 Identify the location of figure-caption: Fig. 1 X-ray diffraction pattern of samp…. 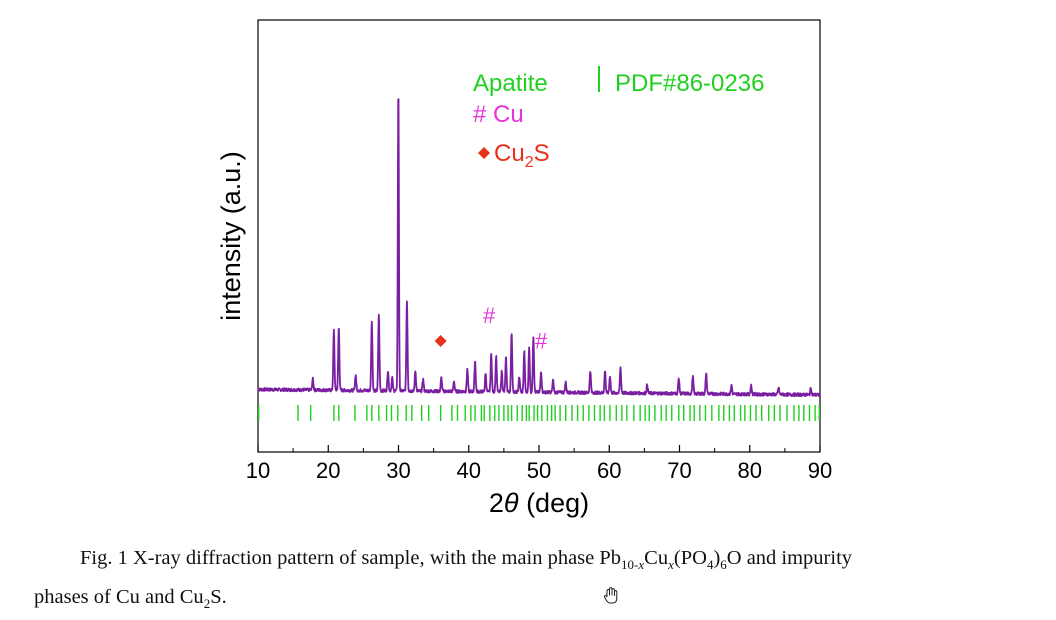
(534, 581).